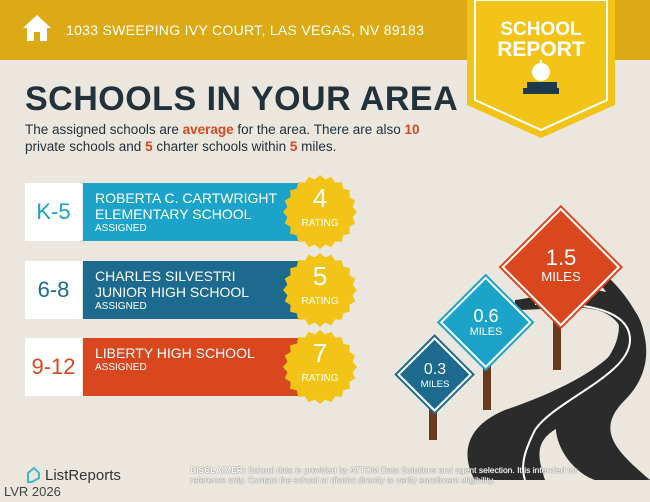 Image resolution: width=650 pixels, height=502 pixels. I want to click on grade-label: K-5, so click(53, 212).